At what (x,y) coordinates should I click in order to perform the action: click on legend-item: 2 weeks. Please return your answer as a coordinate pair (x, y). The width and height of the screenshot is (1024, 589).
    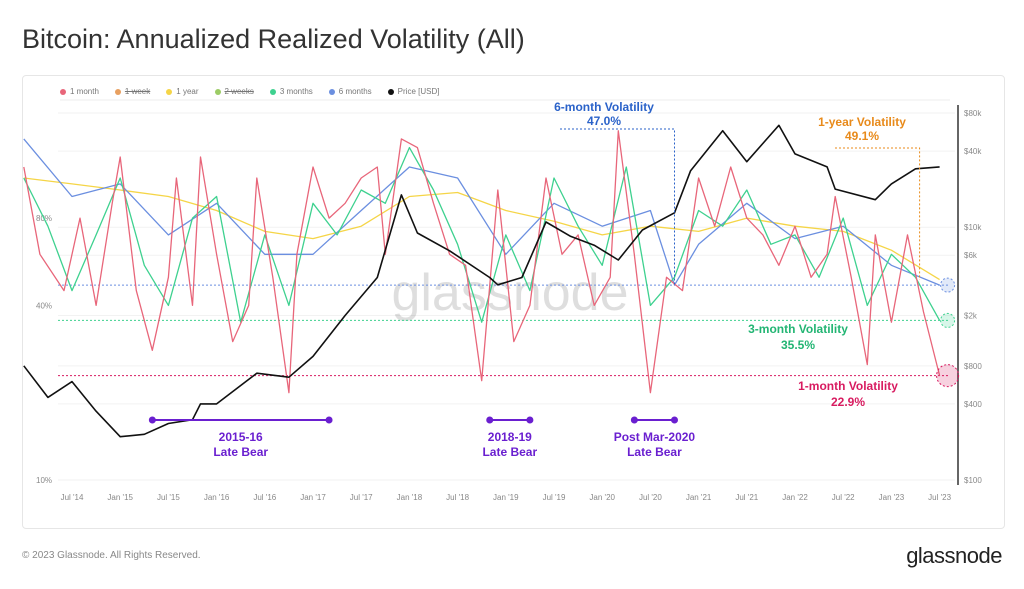
    Looking at the image, I should click on (234, 91).